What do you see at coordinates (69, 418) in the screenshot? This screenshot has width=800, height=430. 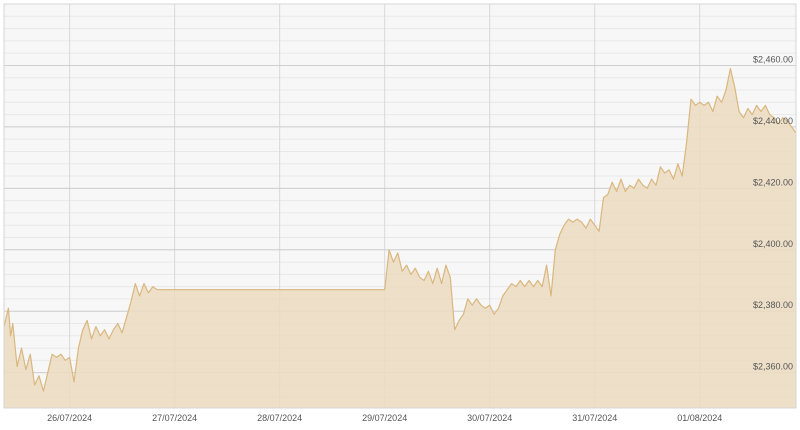 I see `x-tick-label: 26/07/2024` at bounding box center [69, 418].